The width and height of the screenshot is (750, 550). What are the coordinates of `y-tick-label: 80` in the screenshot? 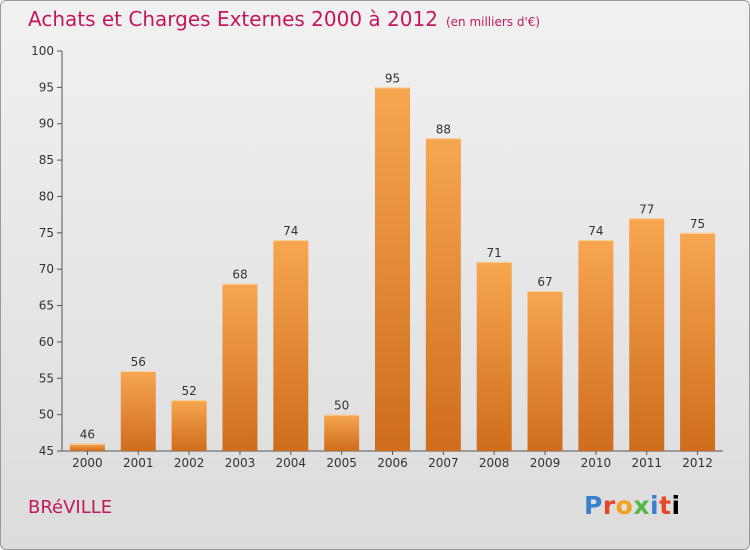 It's located at (46, 196).